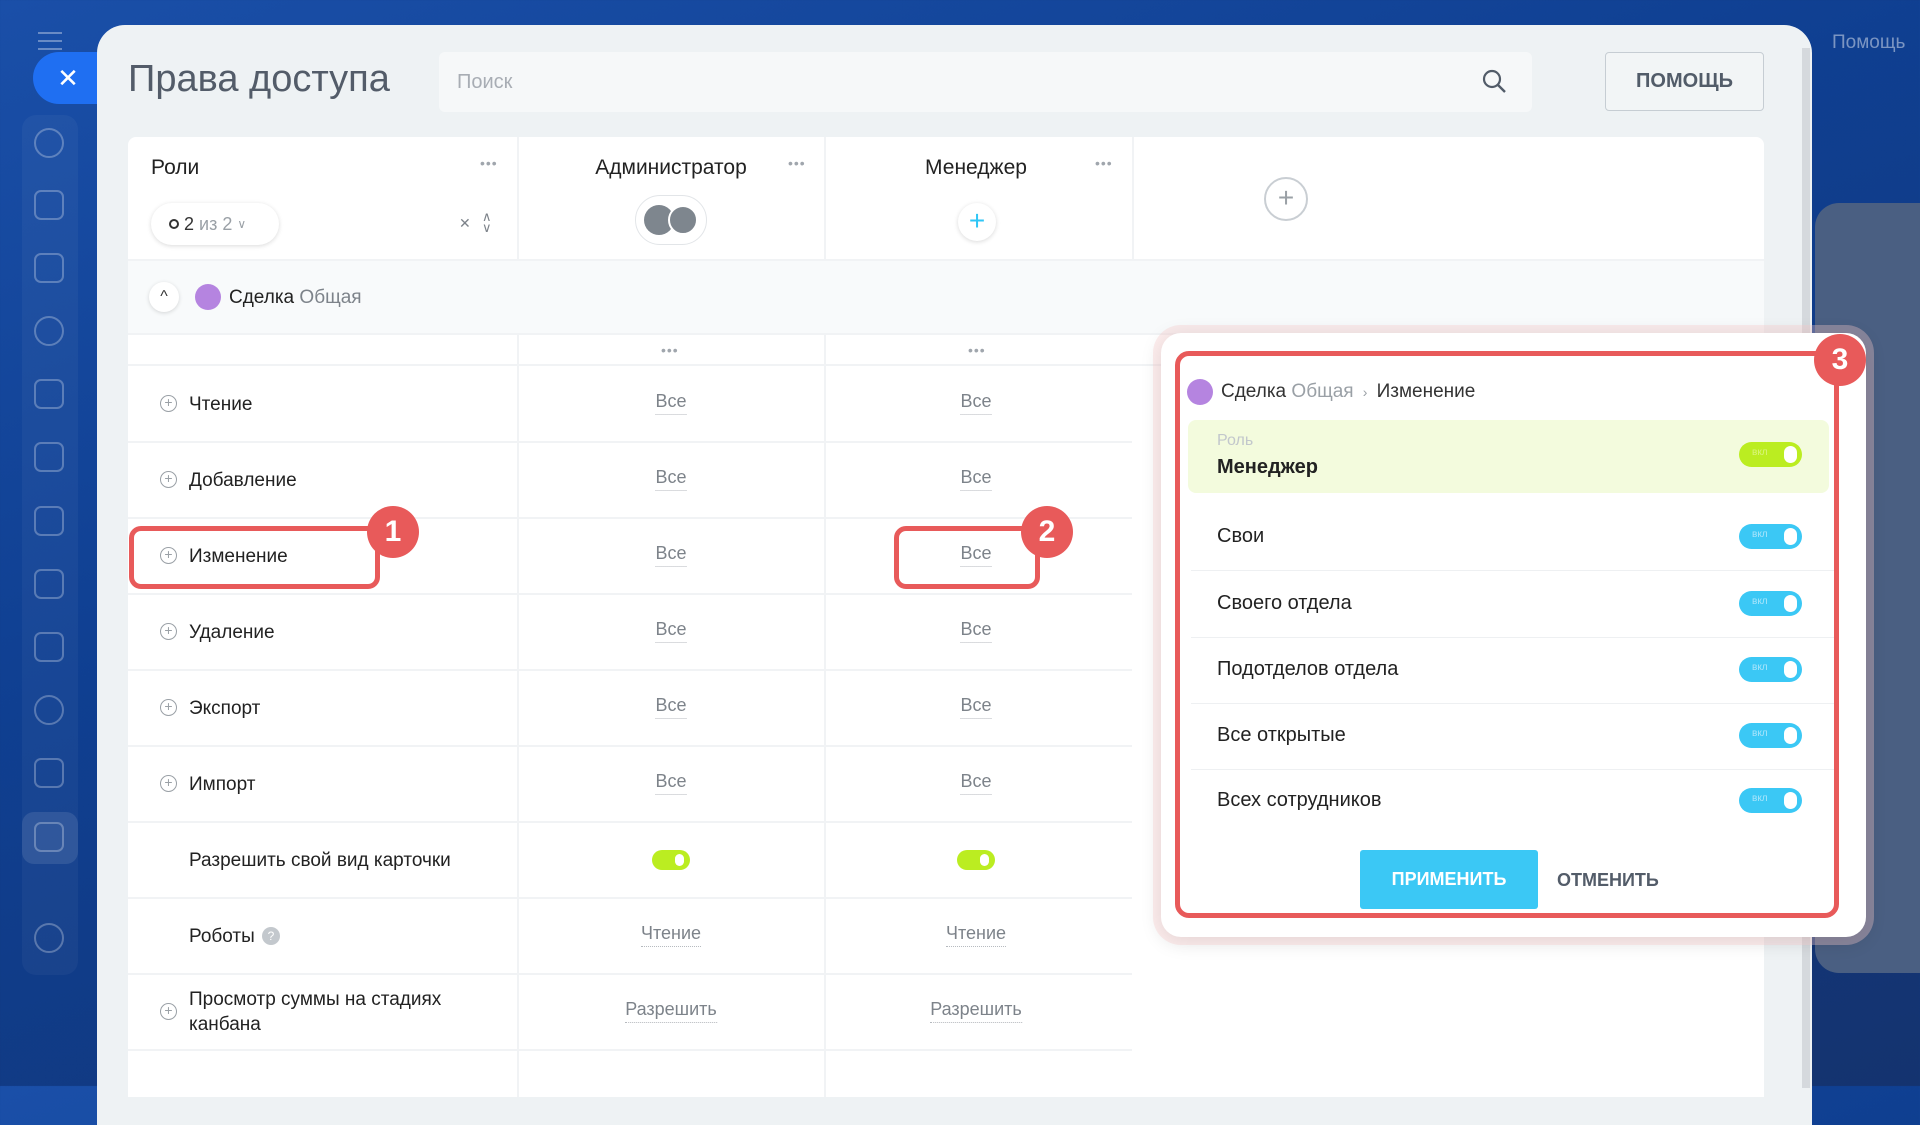 The height and width of the screenshot is (1125, 1920). I want to click on chevron-right-icon: ›, so click(1365, 392).